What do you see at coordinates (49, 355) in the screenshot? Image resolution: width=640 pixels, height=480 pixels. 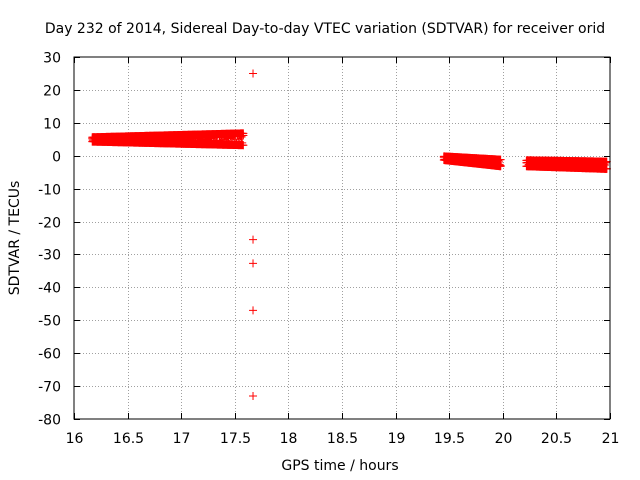 I see `y-tick-label: -60` at bounding box center [49, 355].